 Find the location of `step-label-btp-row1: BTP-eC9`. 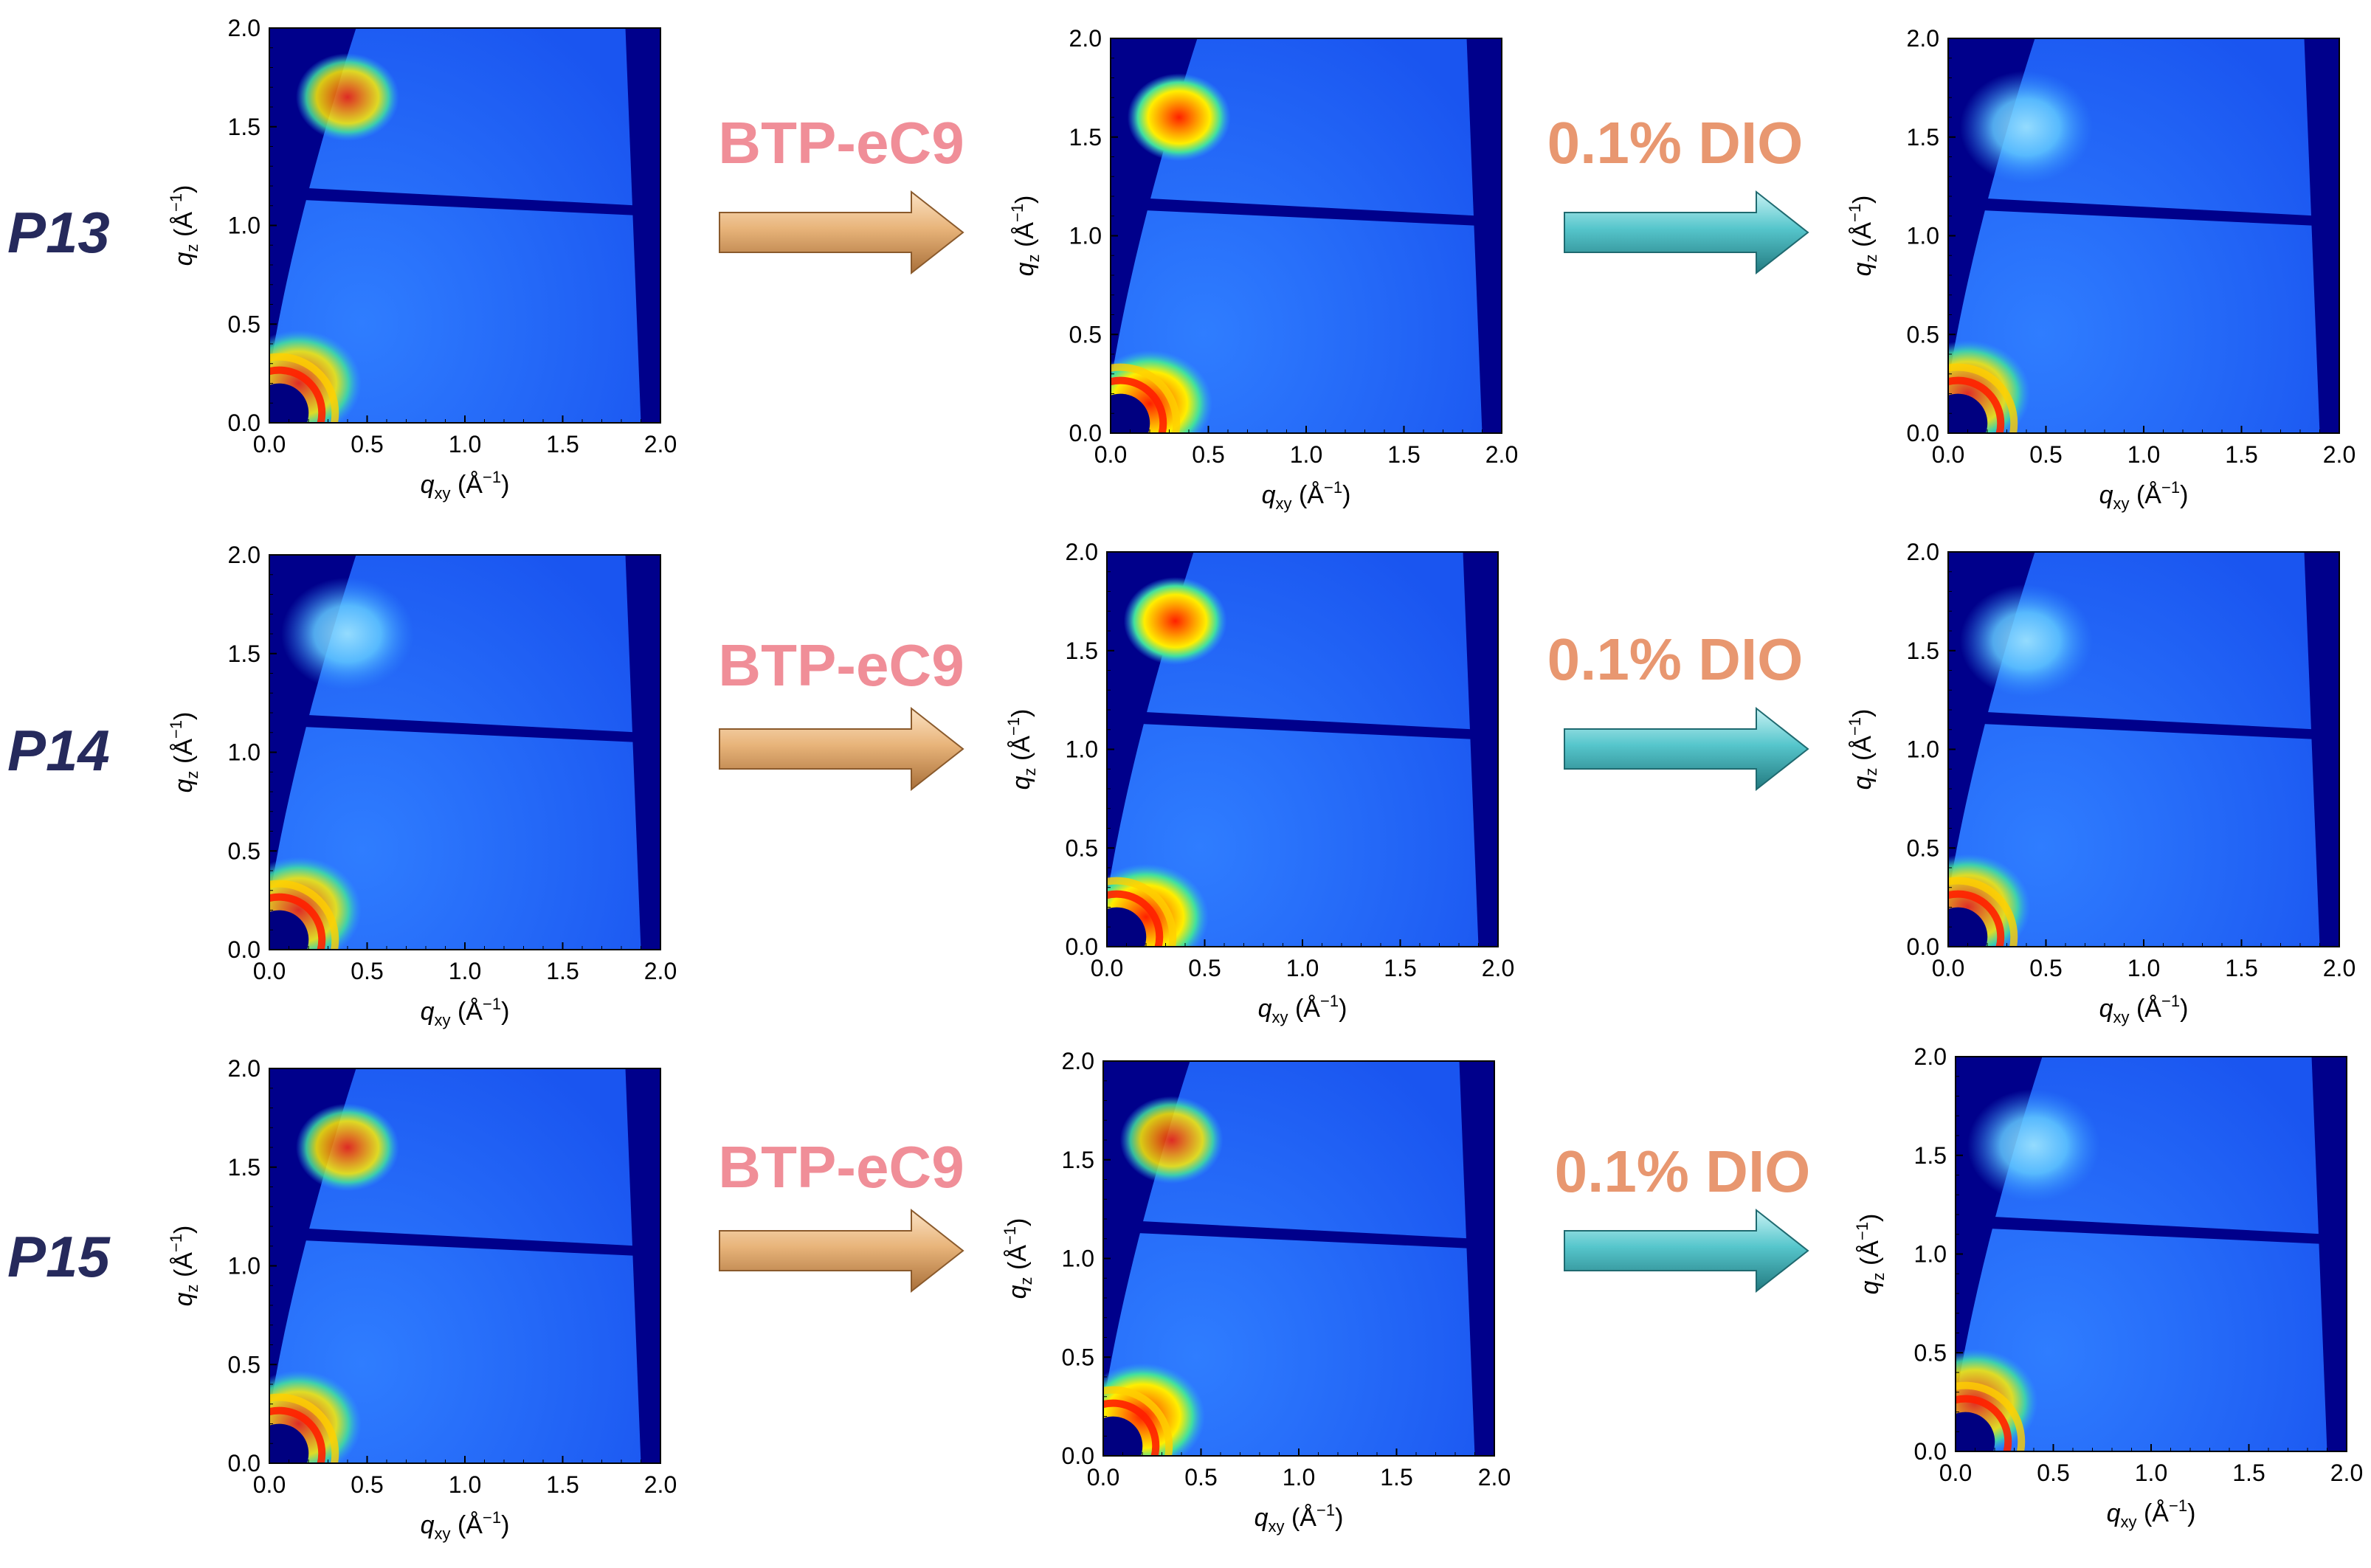

step-label-btp-row1: BTP-eC9 is located at coordinates (841, 143).